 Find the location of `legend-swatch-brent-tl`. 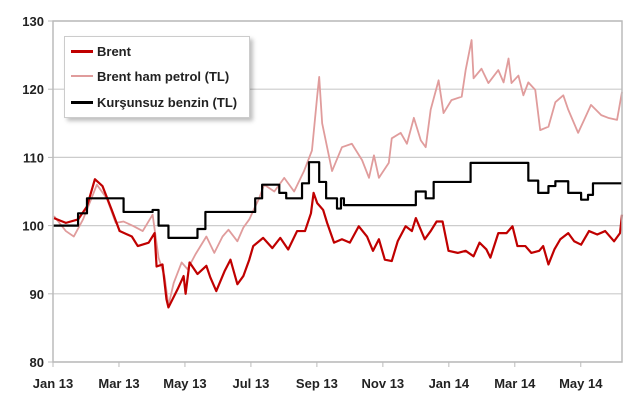

legend-swatch-brent-tl is located at coordinates (82, 76).